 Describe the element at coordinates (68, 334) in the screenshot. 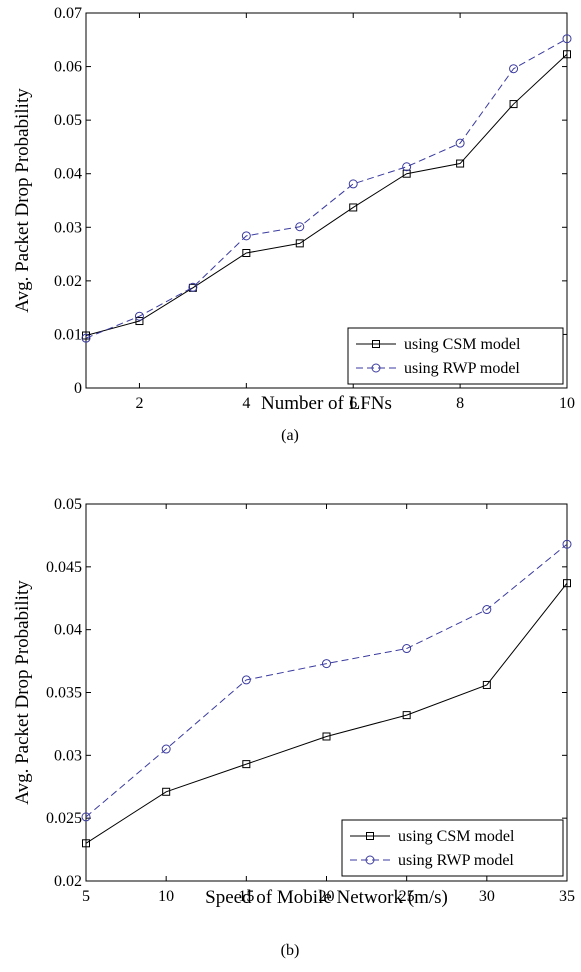

I see `y-tick-label: 0.01` at that location.